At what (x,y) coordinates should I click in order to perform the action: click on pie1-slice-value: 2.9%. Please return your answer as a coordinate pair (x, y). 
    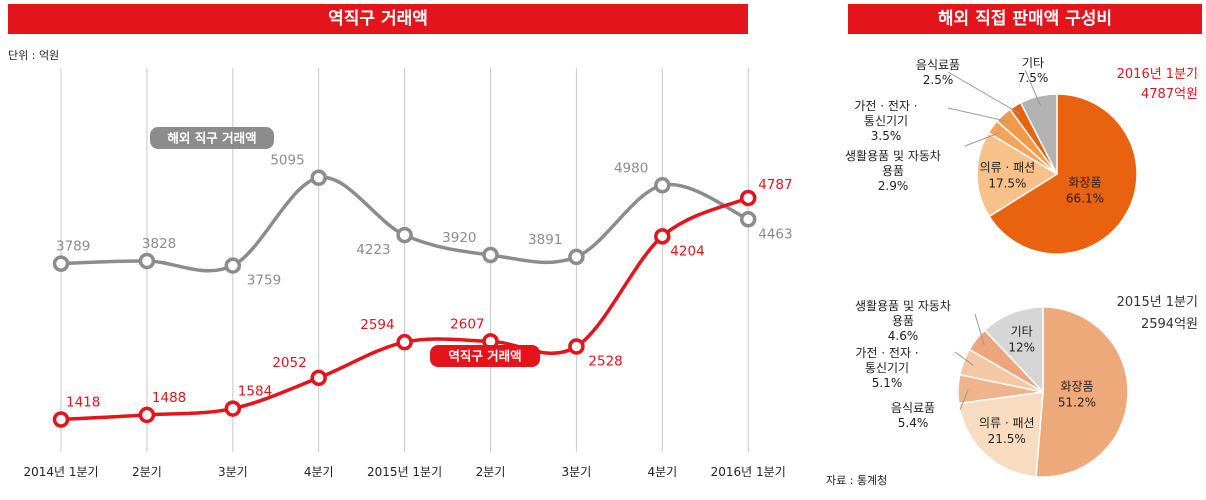
    Looking at the image, I should click on (893, 186).